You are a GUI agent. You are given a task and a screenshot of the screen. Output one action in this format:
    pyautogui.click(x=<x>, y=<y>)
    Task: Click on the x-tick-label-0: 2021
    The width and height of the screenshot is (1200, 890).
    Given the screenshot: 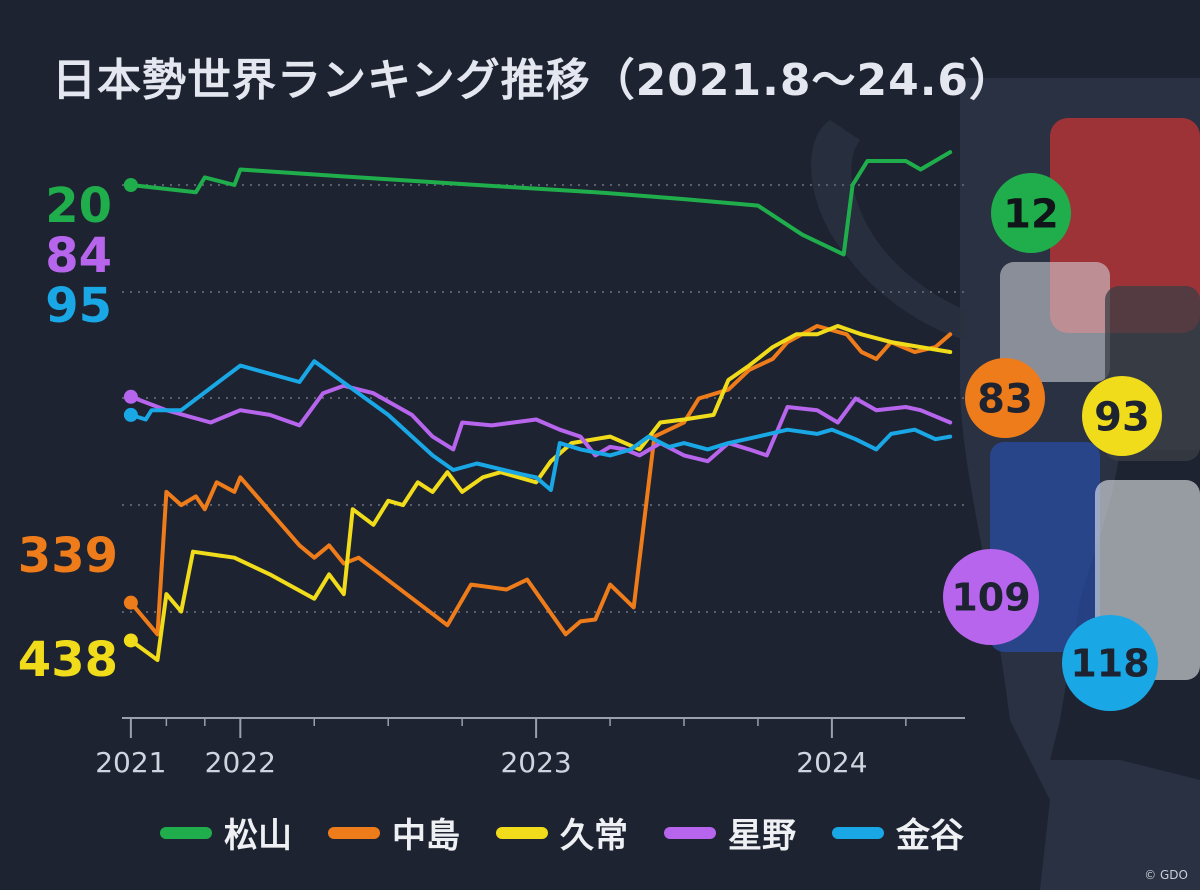 What is the action you would take?
    pyautogui.click(x=130, y=762)
    